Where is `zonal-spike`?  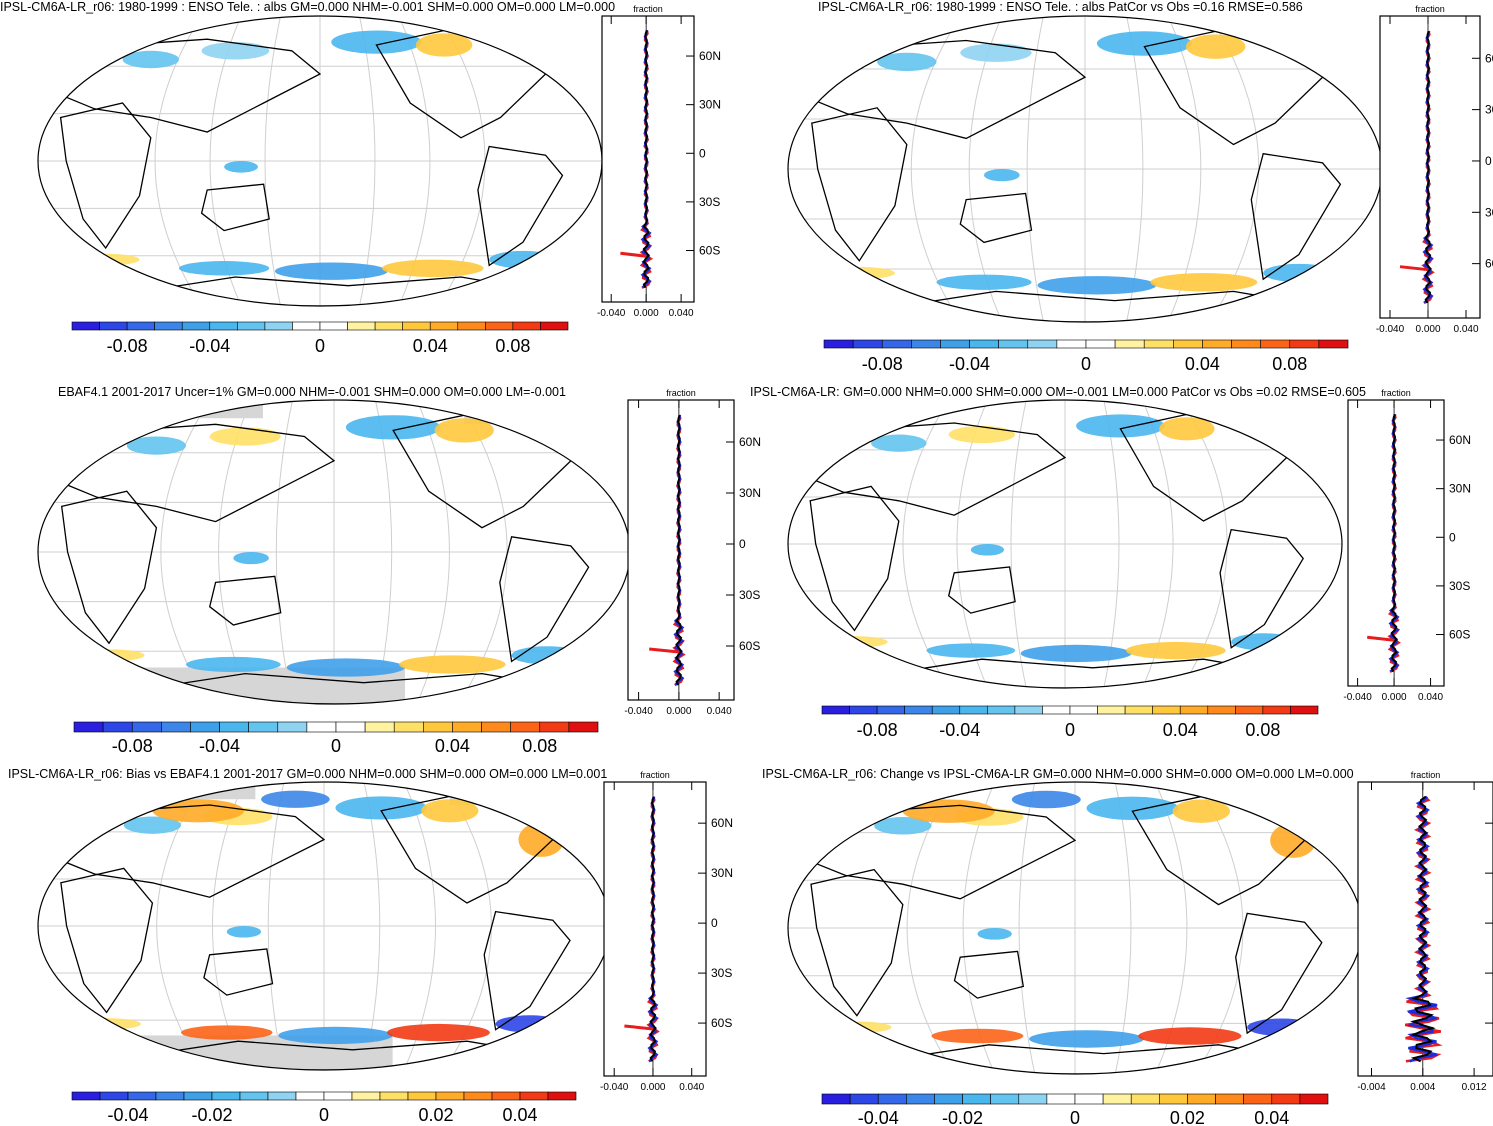
zonal-spike is located at coordinates (1381, 638).